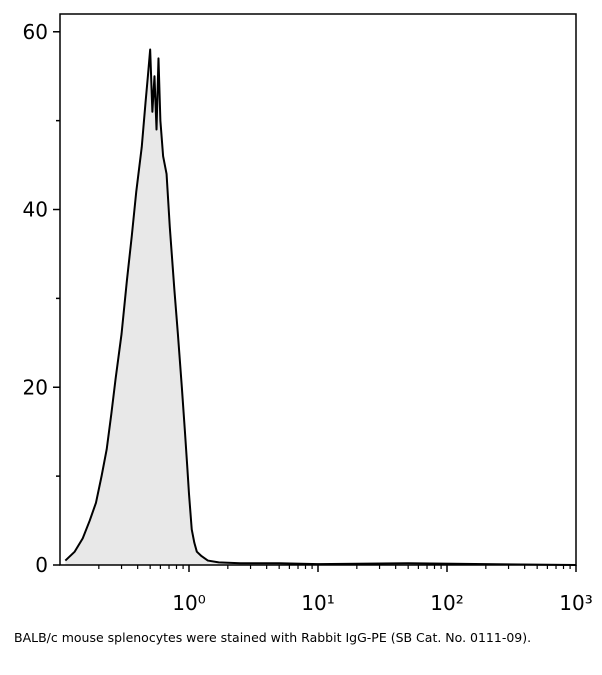 Image resolution: width=602 pixels, height=675 pixels. What do you see at coordinates (35, 387) in the screenshot?
I see `y-tick-label: 20` at bounding box center [35, 387].